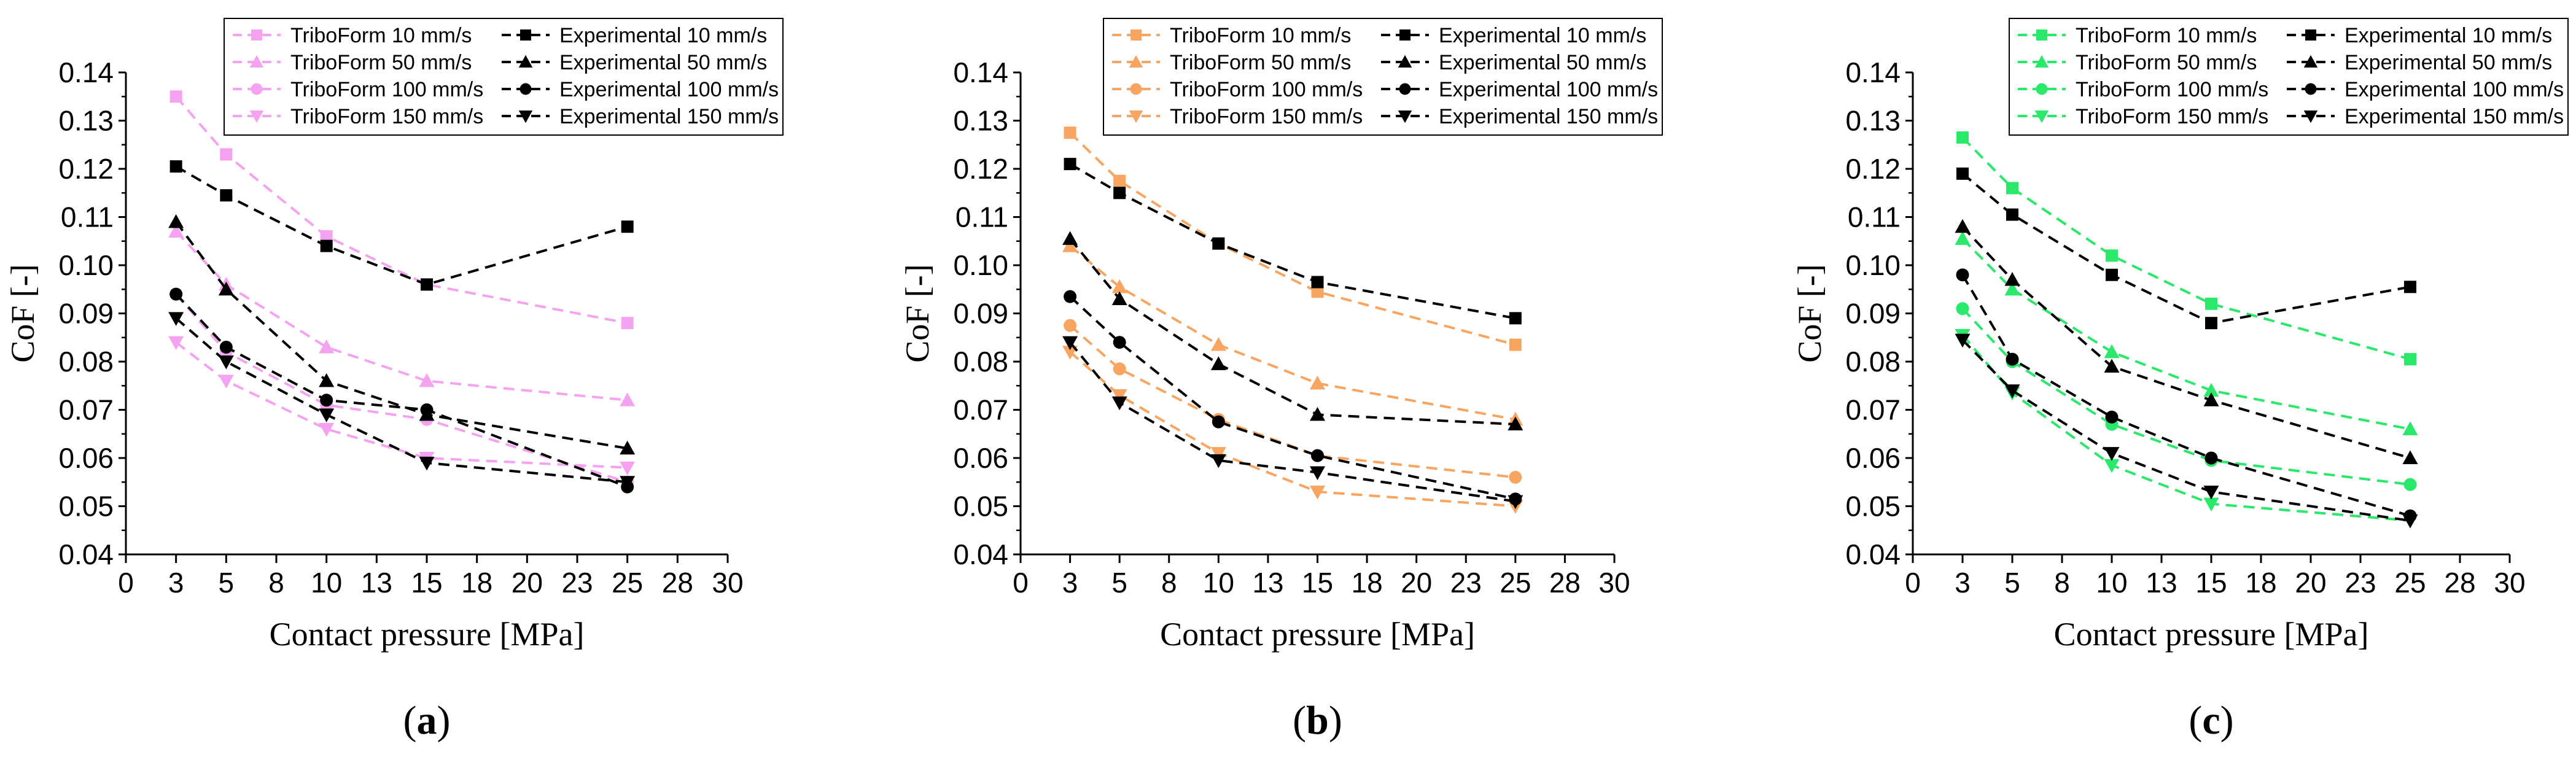 Image resolution: width=2576 pixels, height=757 pixels. What do you see at coordinates (326, 583) in the screenshot?
I see `x-tick-label: 10` at bounding box center [326, 583].